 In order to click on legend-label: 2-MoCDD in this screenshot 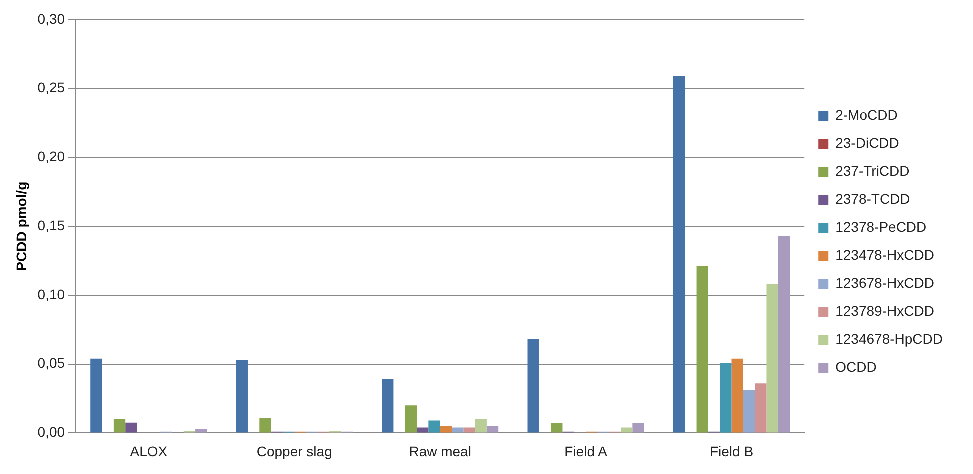, I will do `click(867, 114)`.